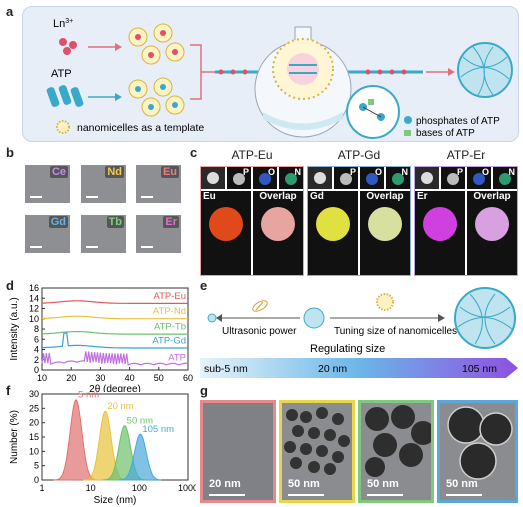  What do you see at coordinates (34, 437) in the screenshot?
I see `y-tick-label: 15` at bounding box center [34, 437].